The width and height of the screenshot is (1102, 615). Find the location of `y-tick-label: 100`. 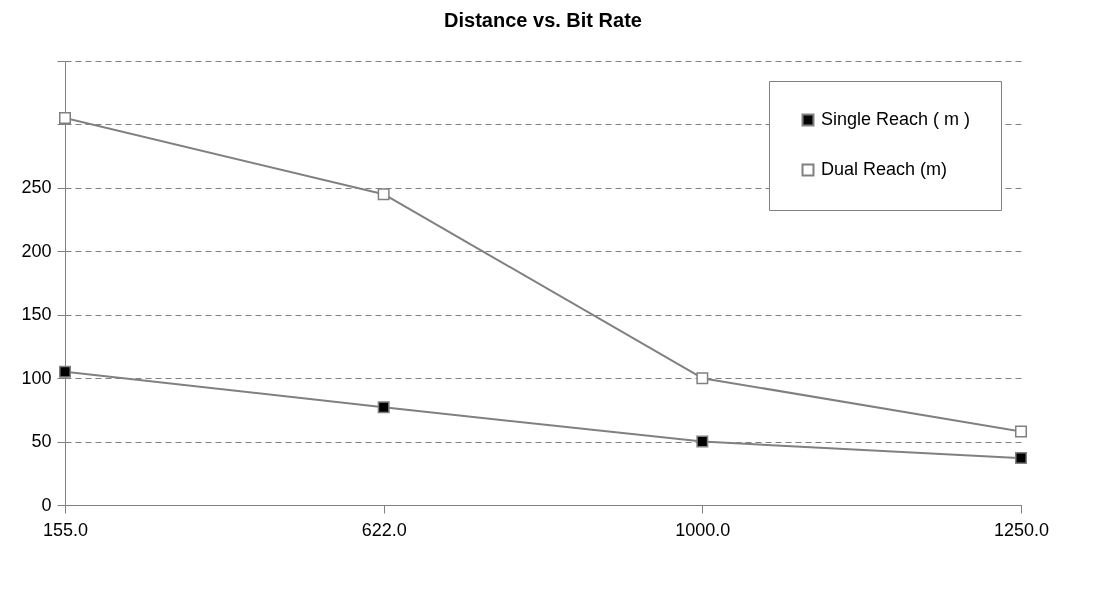

y-tick-label: 100 is located at coordinates (36, 377).